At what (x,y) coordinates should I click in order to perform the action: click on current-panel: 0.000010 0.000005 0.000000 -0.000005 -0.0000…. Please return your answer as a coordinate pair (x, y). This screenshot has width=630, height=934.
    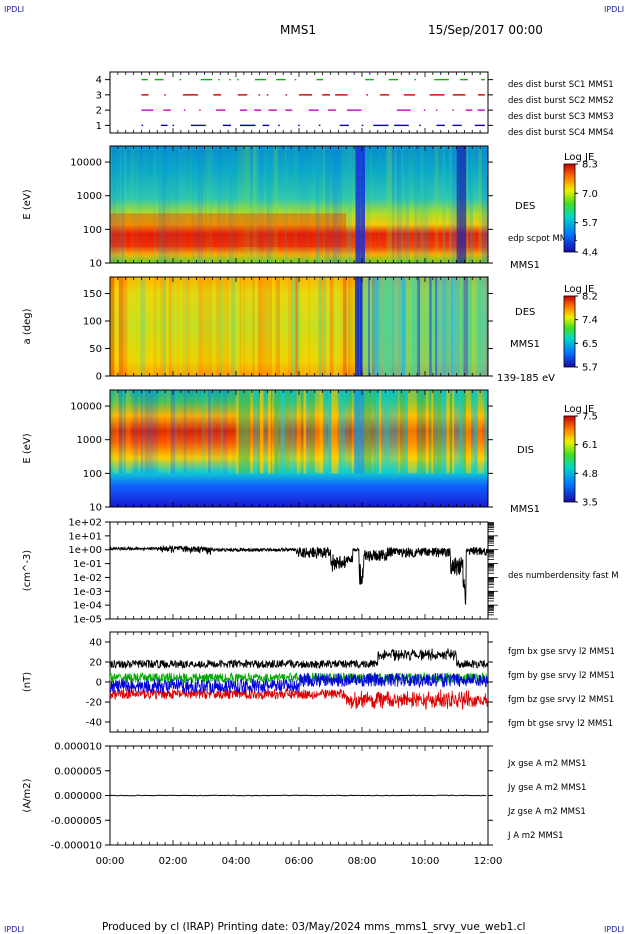
    Looking at the image, I should click on (304, 797).